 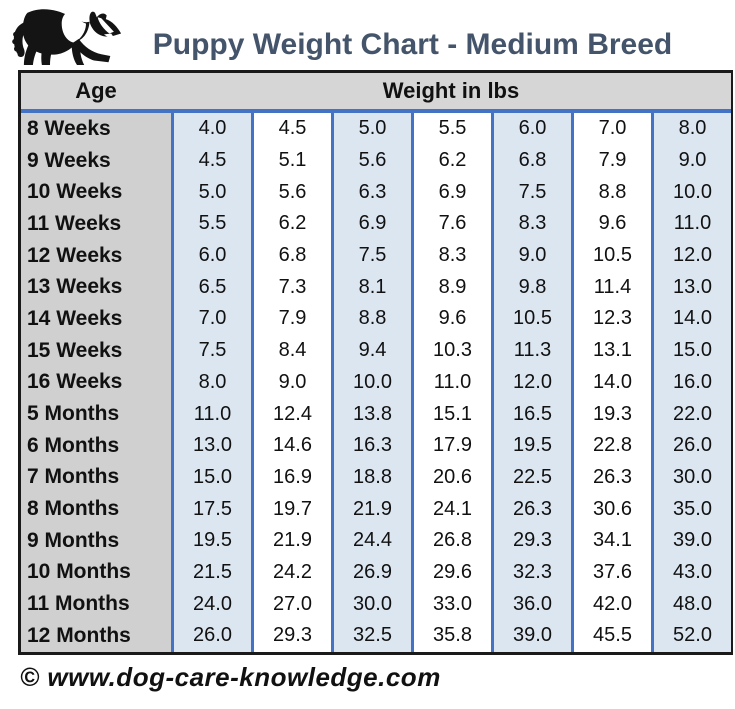 What do you see at coordinates (291, 572) in the screenshot?
I see `weight-cell: 24.2` at bounding box center [291, 572].